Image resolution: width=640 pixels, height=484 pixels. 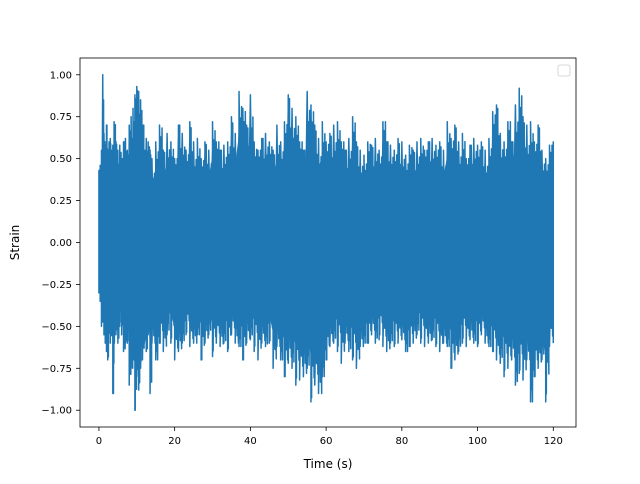 I want to click on y-tick-label: 0.00, so click(x=61, y=243).